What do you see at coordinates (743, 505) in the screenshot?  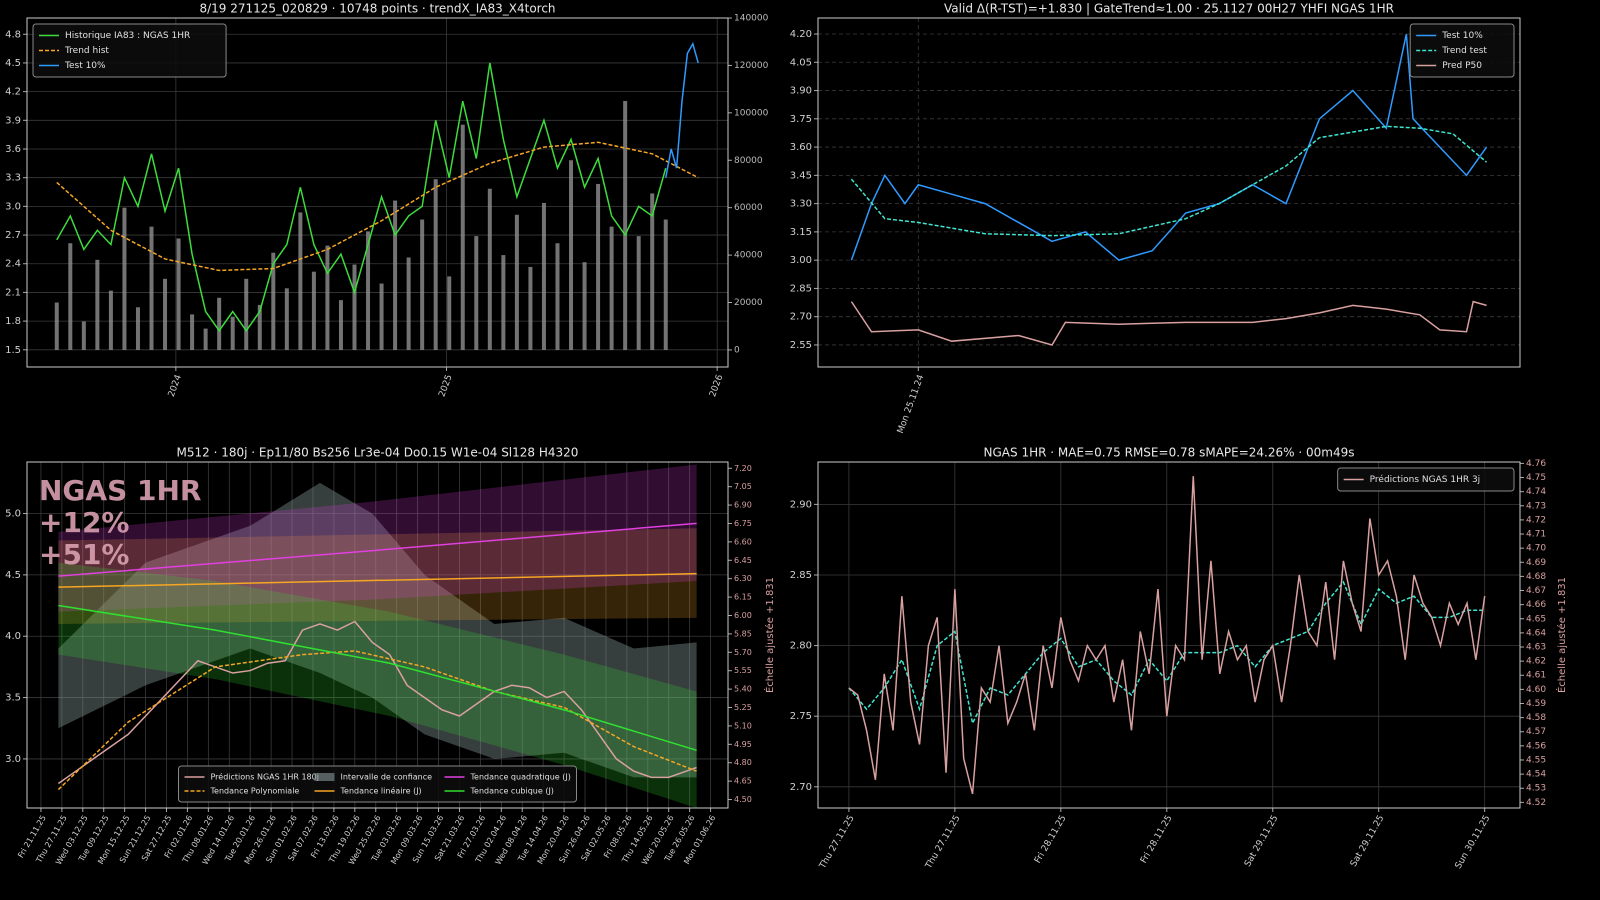 I see `y2-tick-label: 6.90` at bounding box center [743, 505].